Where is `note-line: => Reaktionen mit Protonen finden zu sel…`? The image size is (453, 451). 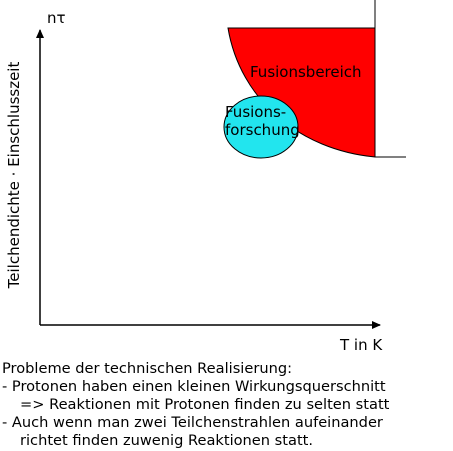 note-line: => Reaktionen mit Protonen finden zu sel… is located at coordinates (205, 404).